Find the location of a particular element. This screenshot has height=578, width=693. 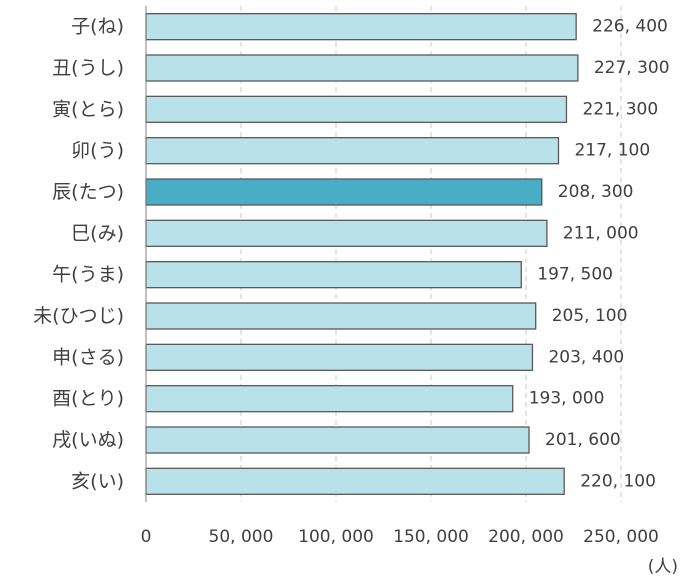

value-label: 217, 100 is located at coordinates (612, 151).